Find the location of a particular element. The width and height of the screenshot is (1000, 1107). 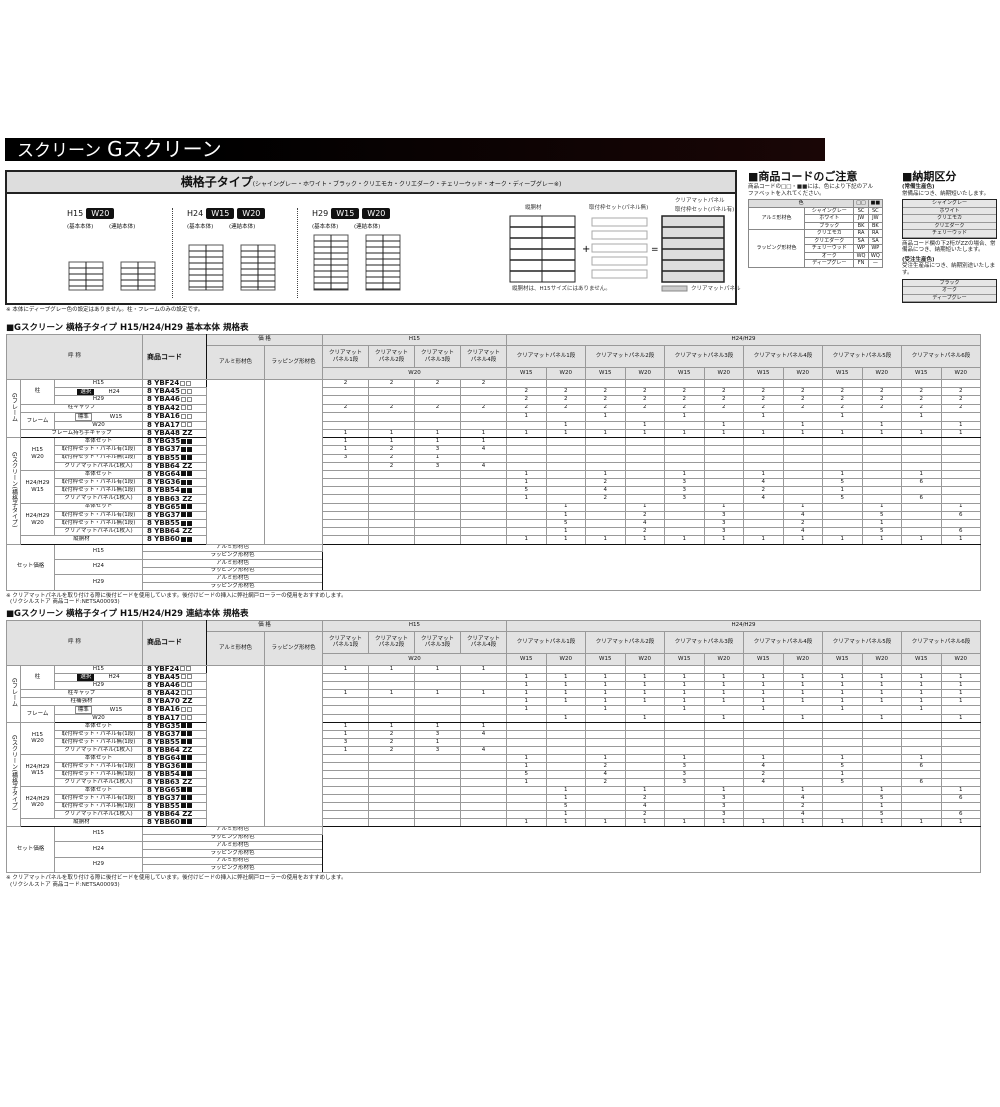

assembly-diagram: + = is located at coordinates (617, 253).